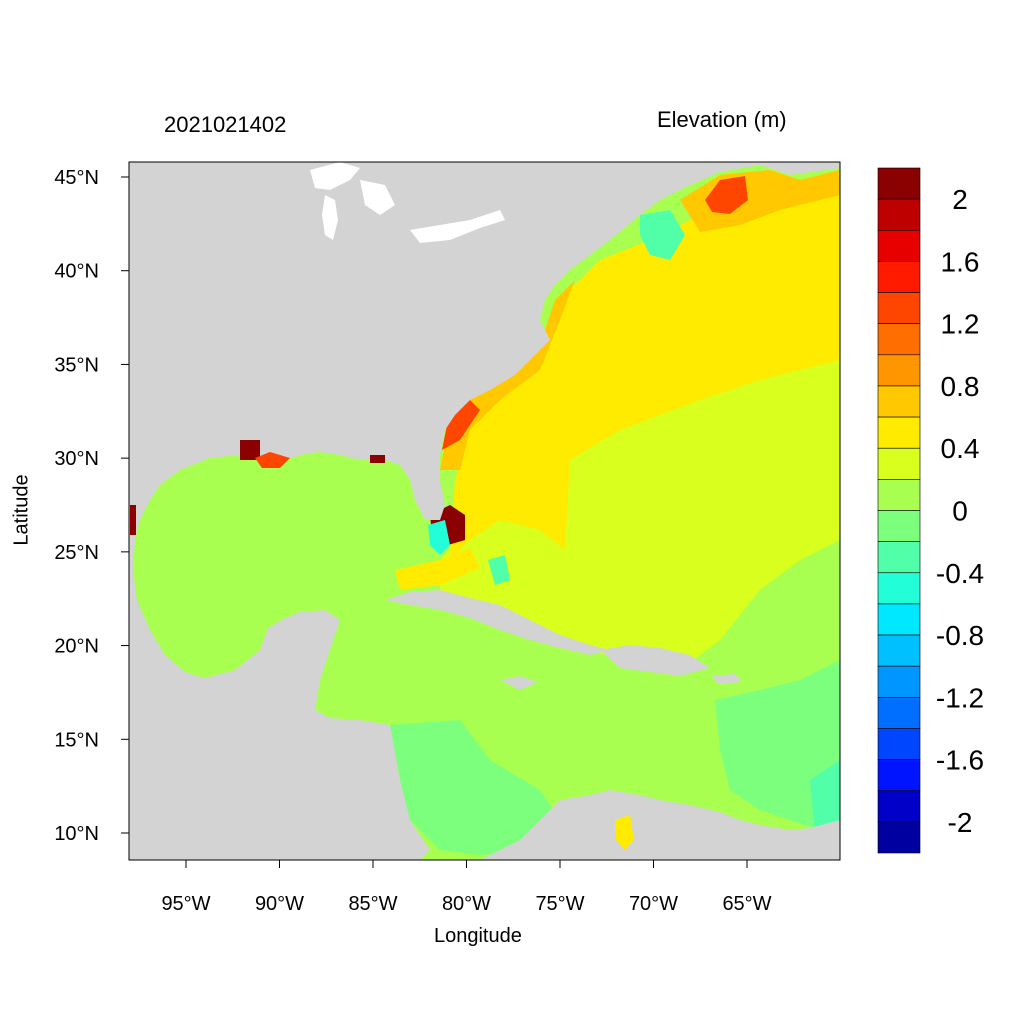  Describe the element at coordinates (746, 904) in the screenshot. I see `x-tick-label-6: 65°W` at that location.